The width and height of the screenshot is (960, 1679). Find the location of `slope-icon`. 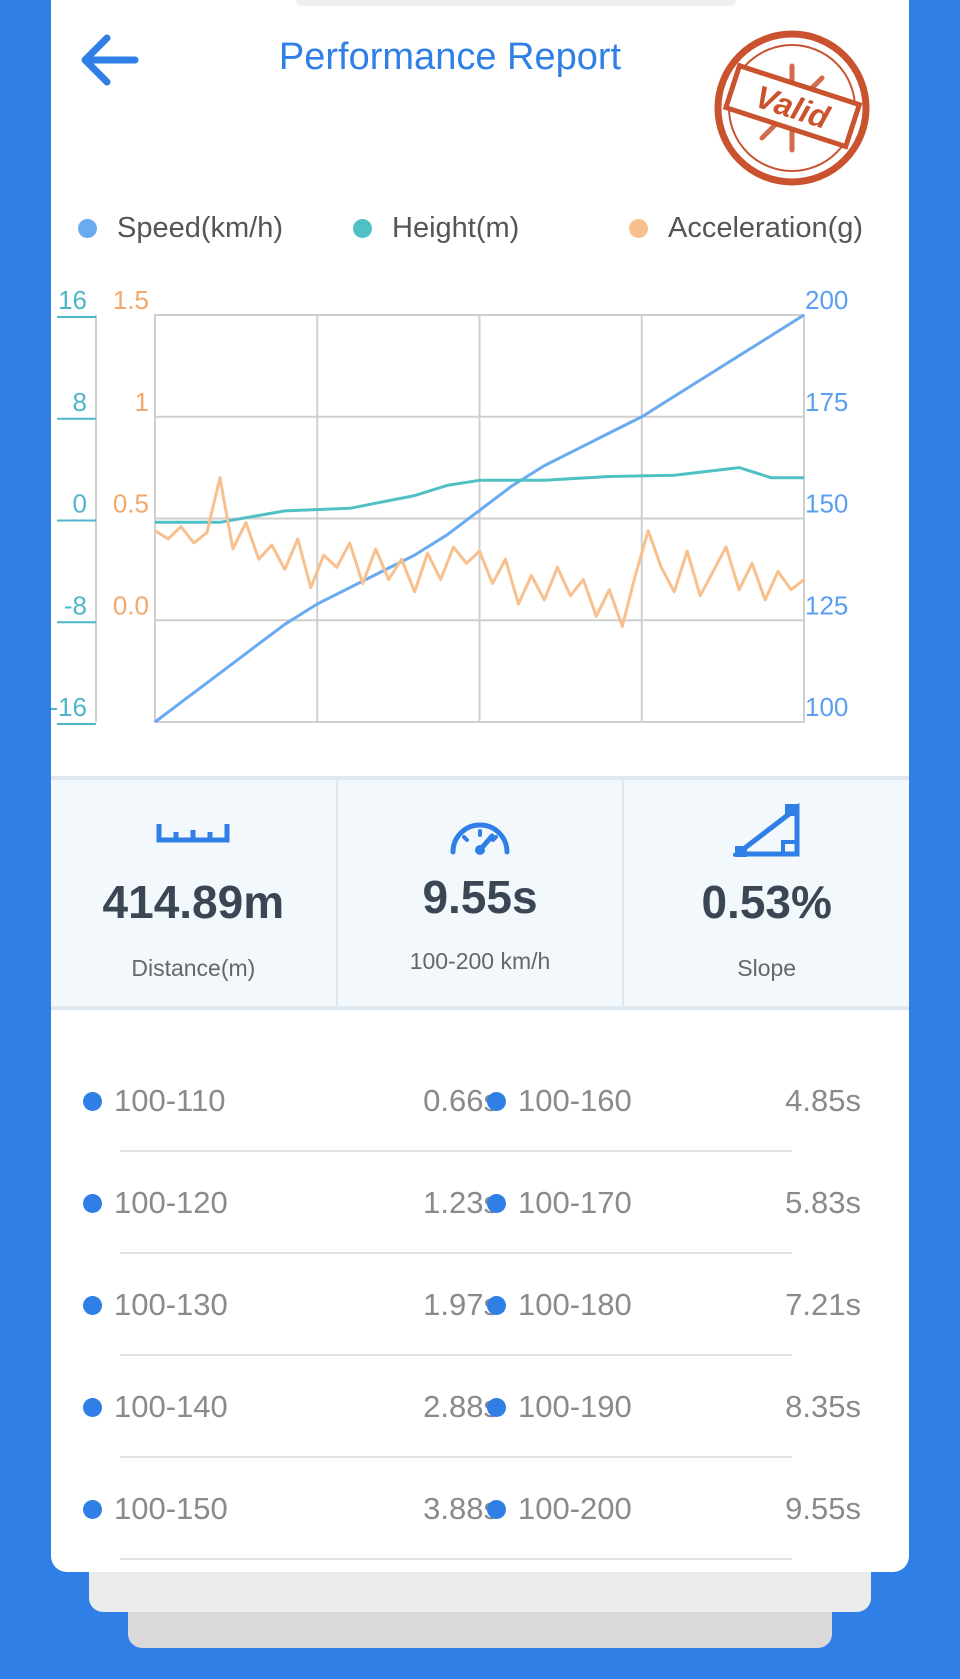

slope-icon is located at coordinates (766, 829).